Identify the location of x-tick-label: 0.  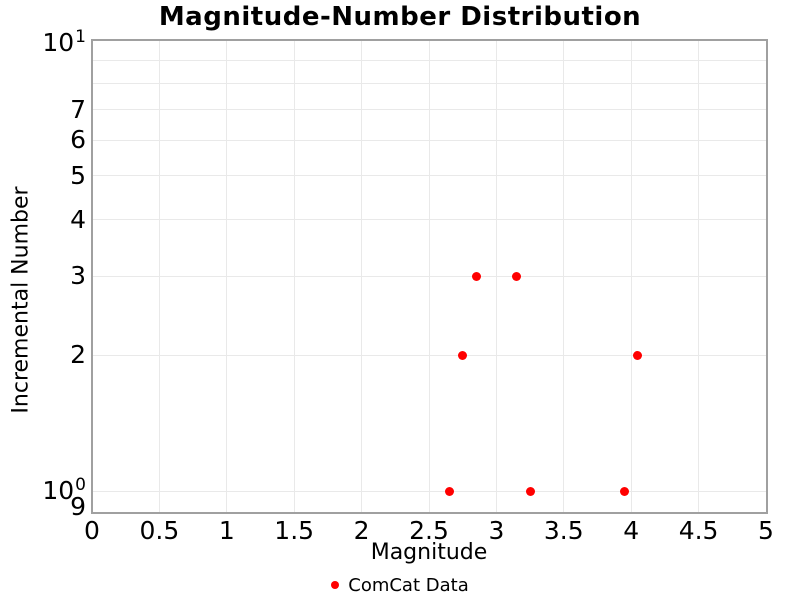
(92, 530).